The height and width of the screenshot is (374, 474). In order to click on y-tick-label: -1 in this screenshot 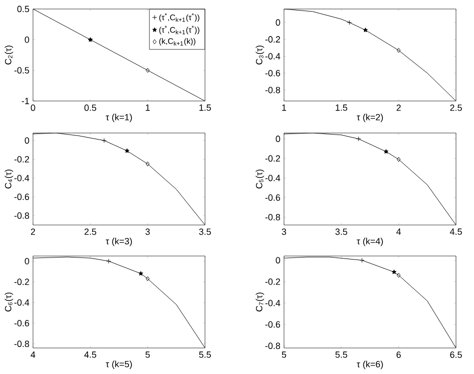, I will do `click(26, 101)`.